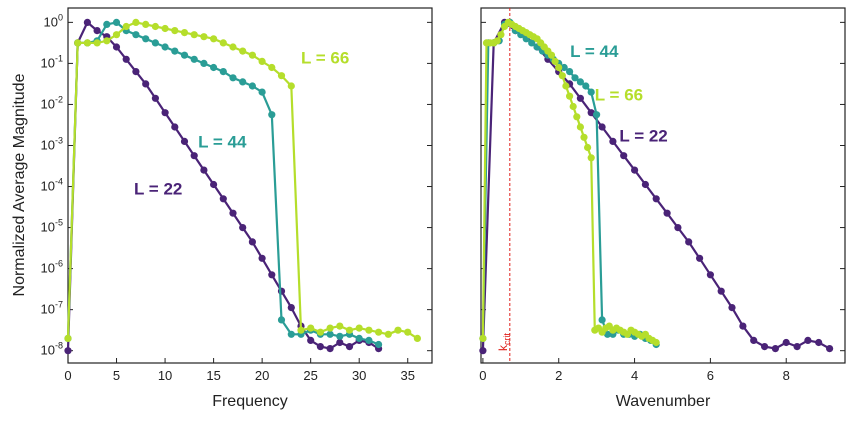 This screenshot has width=850, height=425. Describe the element at coordinates (116, 375) in the screenshot. I see `left-x-tick-label: 5` at that location.